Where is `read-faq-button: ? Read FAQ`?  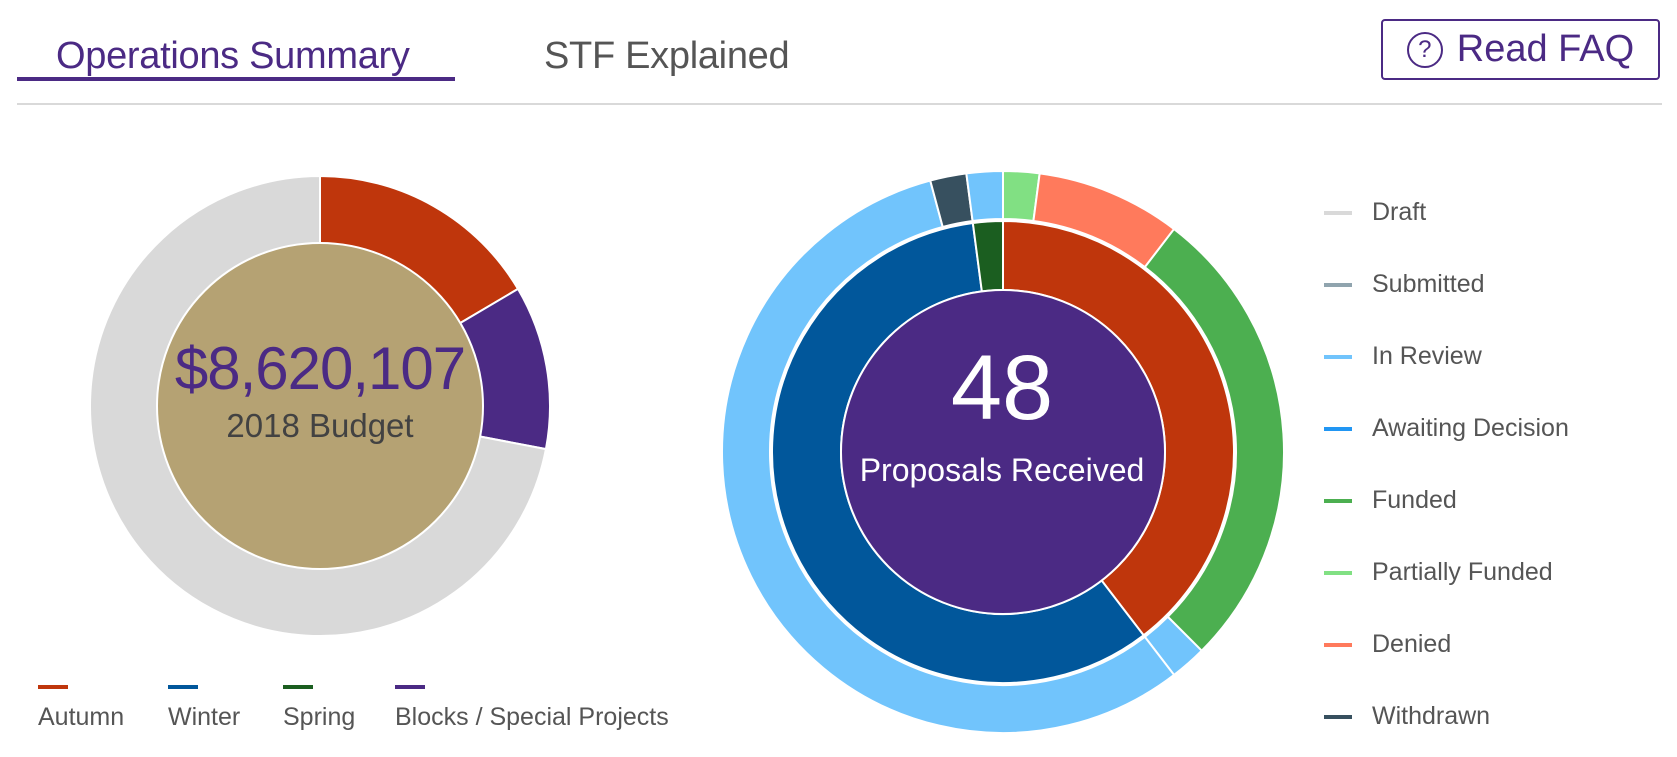 read-faq-button: ? Read FAQ is located at coordinates (1520, 49).